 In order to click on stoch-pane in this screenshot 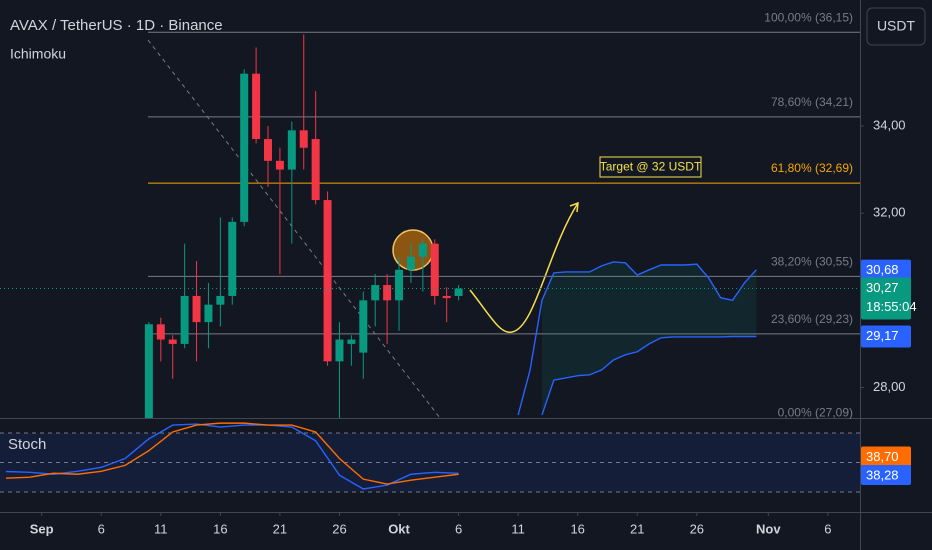, I will do `click(430, 457)`.